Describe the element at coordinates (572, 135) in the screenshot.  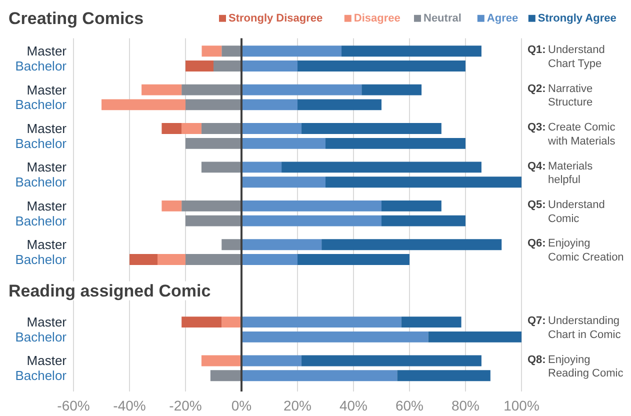
I see `text: Q3: Create Comic with Materials` at that location.